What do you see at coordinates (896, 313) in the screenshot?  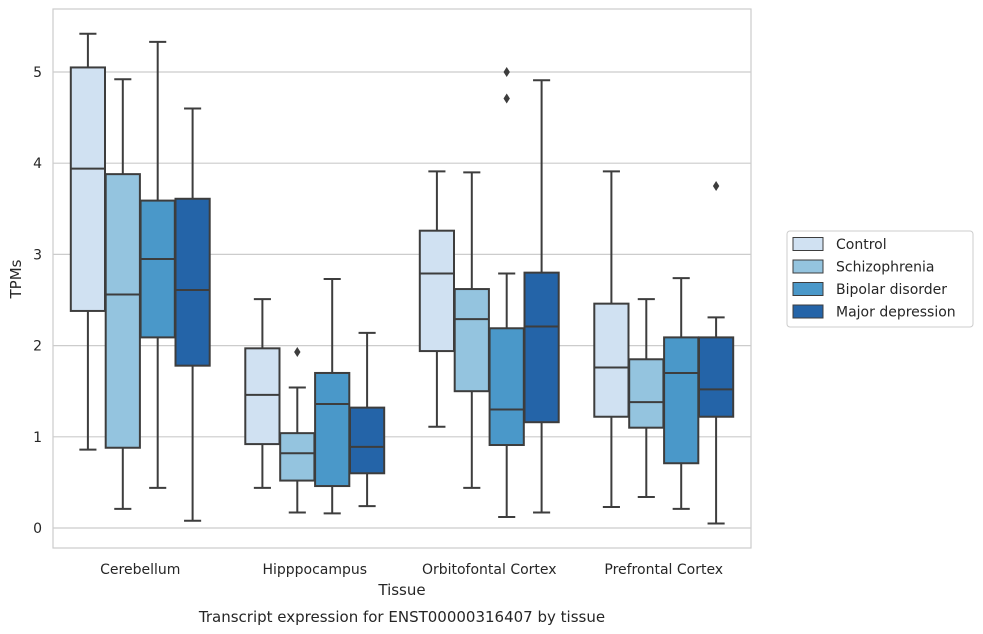 I see `legend-label: Major depression` at bounding box center [896, 313].